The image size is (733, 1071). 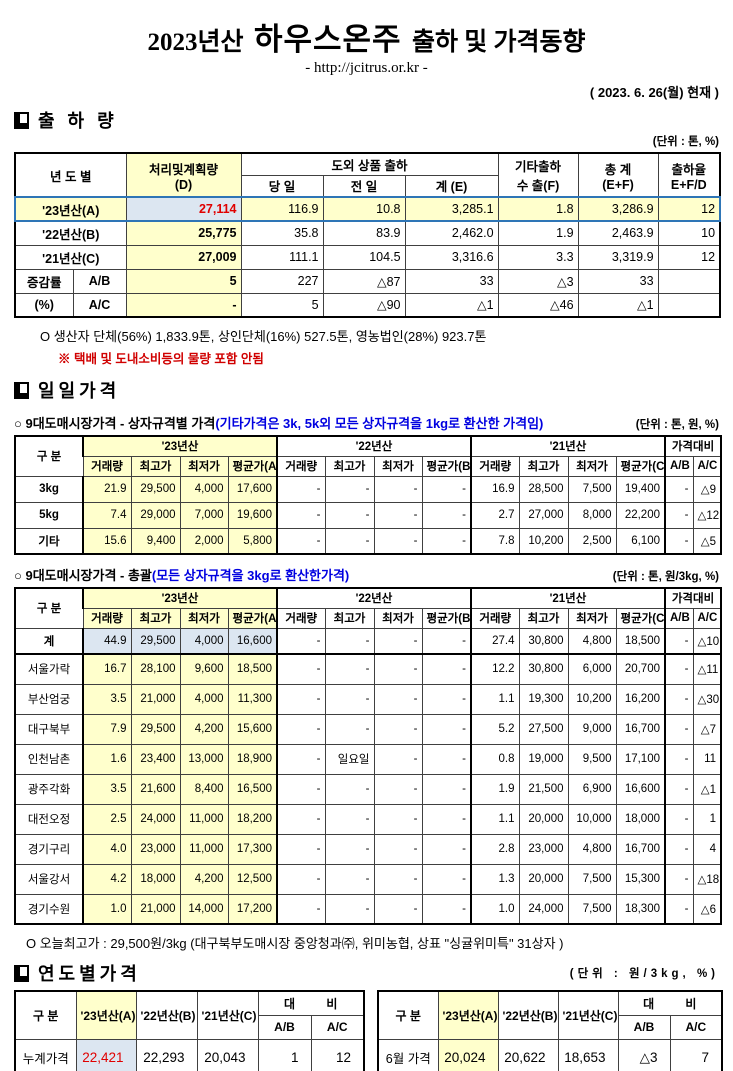 What do you see at coordinates (640, 541) in the screenshot?
I see `table-cell: 6,100` at bounding box center [640, 541].